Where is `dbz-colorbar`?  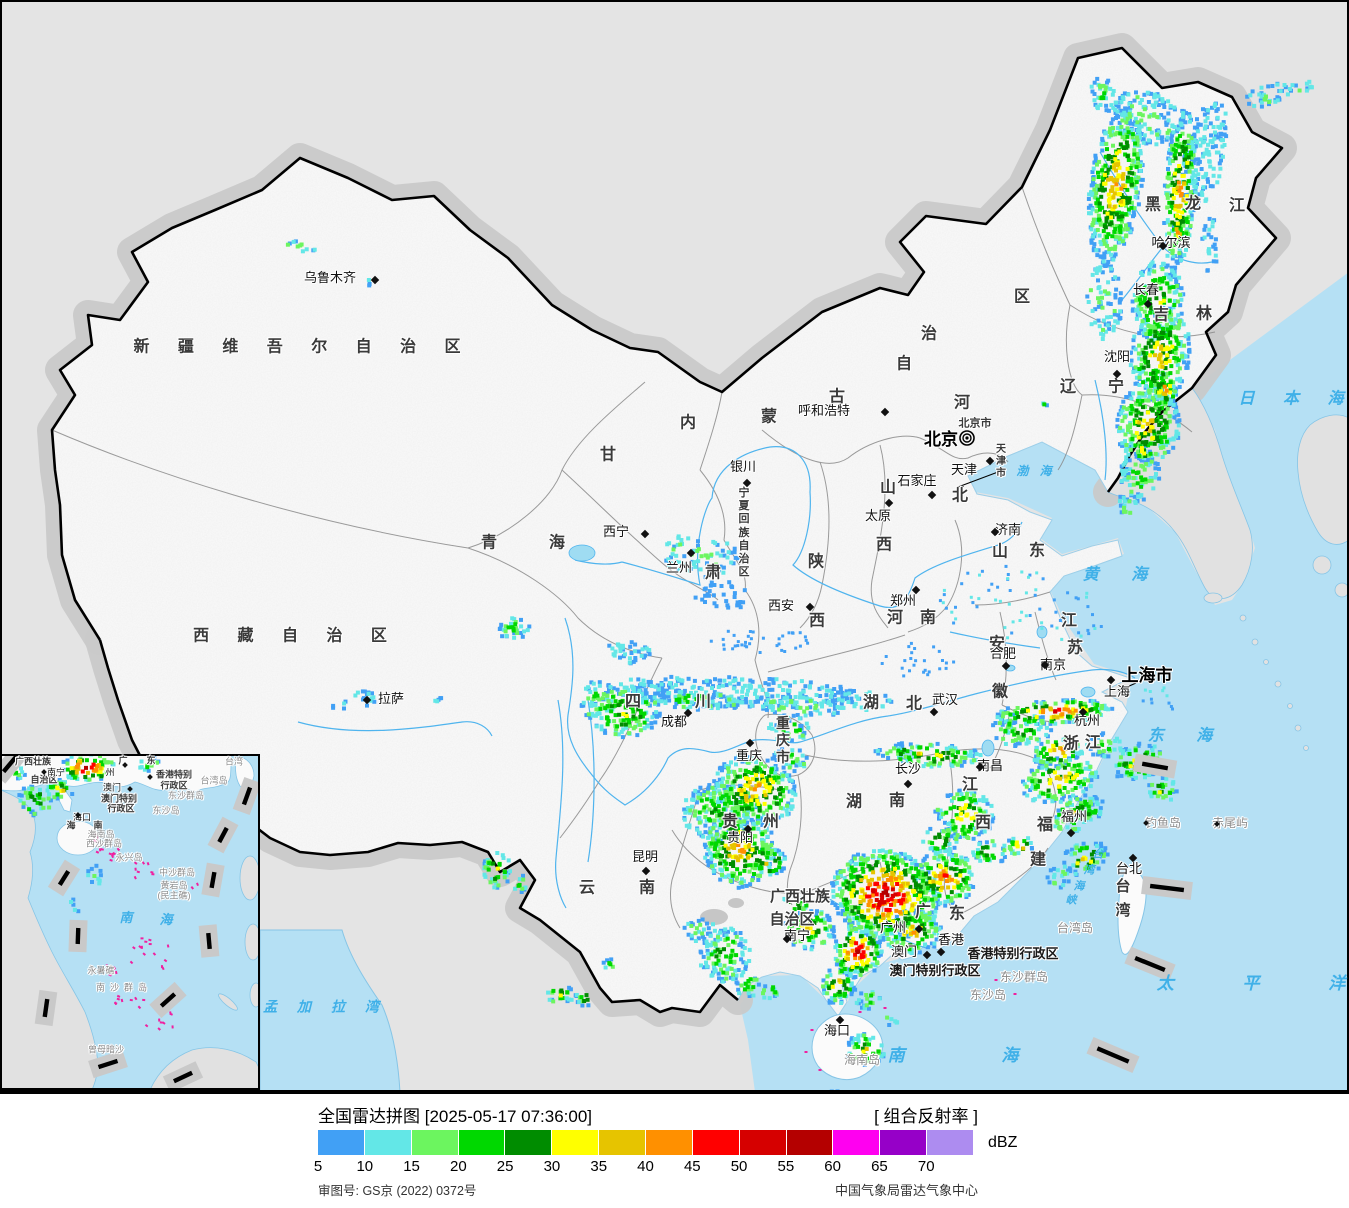 dbz-colorbar is located at coordinates (646, 1142).